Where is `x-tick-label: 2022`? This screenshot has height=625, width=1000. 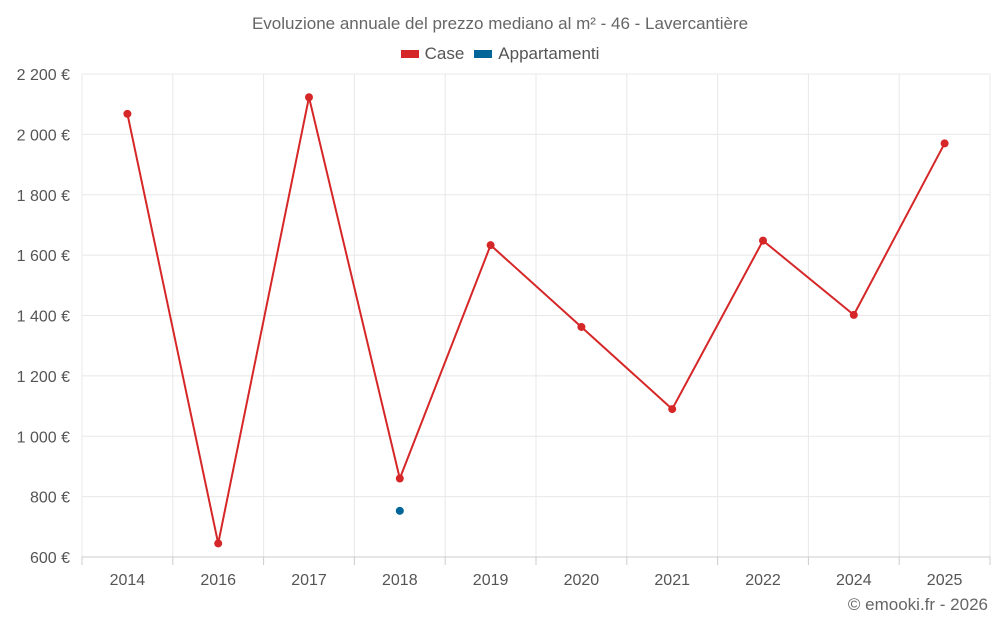
x-tick-label: 2022 is located at coordinates (763, 580).